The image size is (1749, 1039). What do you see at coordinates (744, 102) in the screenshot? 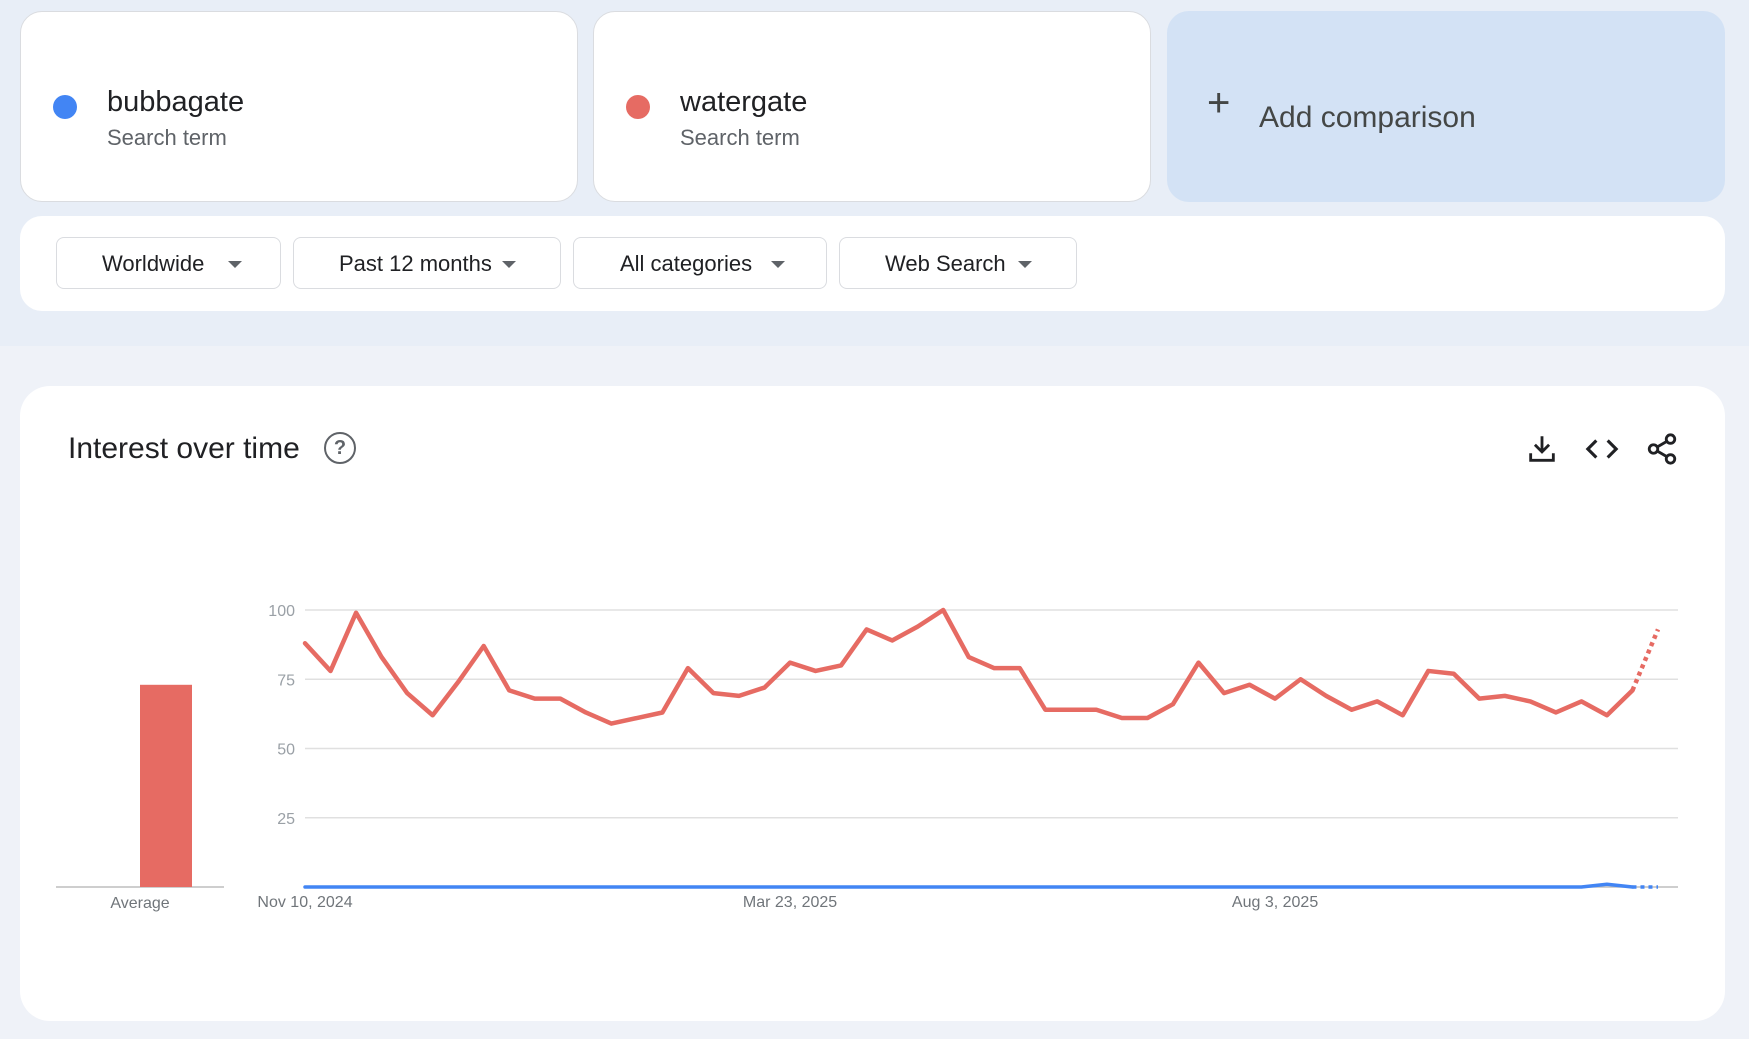
I see `term-name: watergate` at bounding box center [744, 102].